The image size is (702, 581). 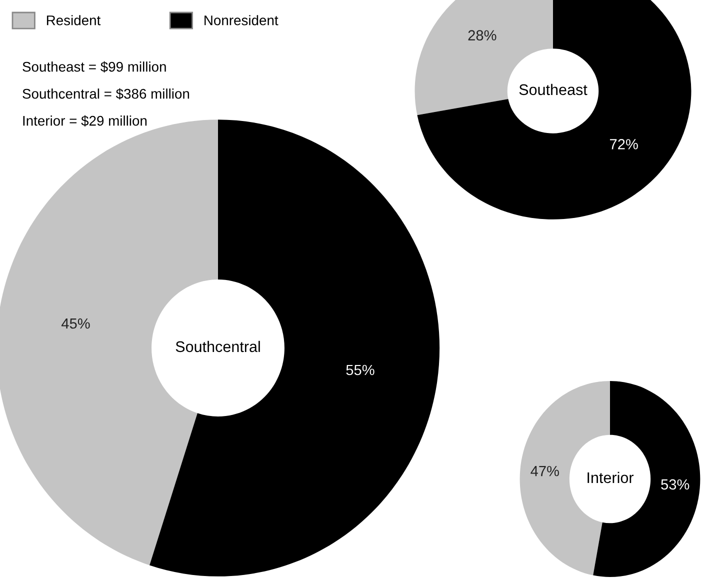 What do you see at coordinates (611, 478) in the screenshot?
I see `text: Interior` at bounding box center [611, 478].